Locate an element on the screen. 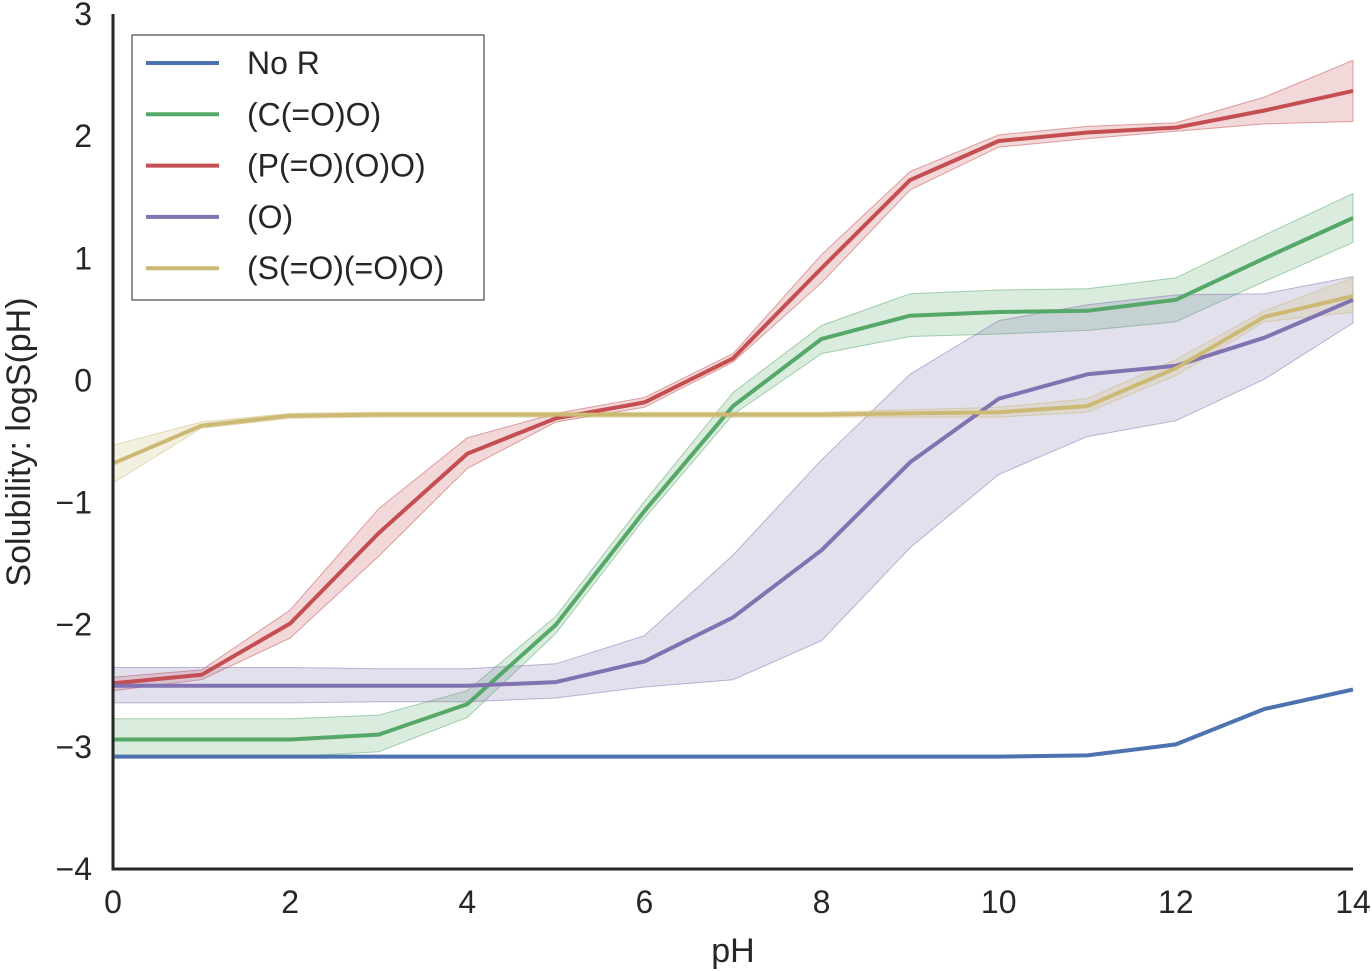 This screenshot has width=1372, height=971. legend-label-p-o-o-o: (P(=O)(O)O) is located at coordinates (336, 166).